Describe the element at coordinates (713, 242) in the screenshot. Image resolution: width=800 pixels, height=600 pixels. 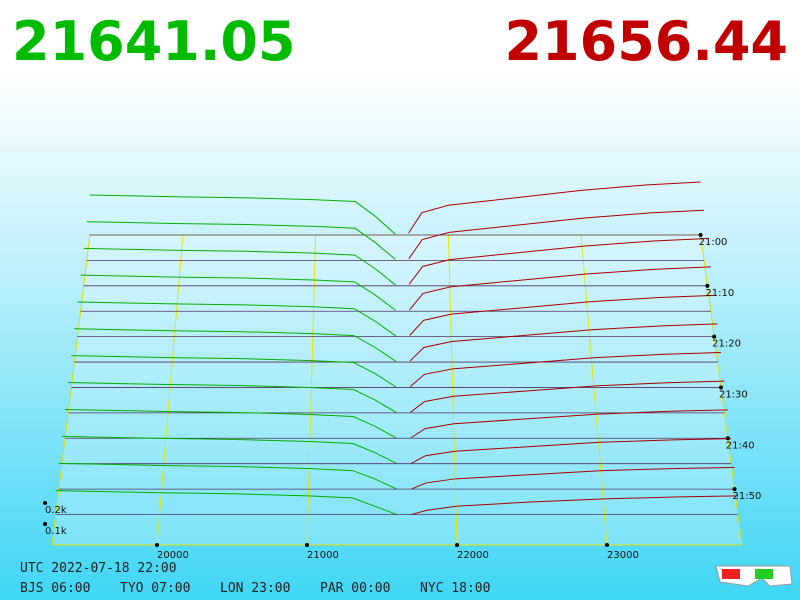
I see `z-tick-label: 21:00` at that location.